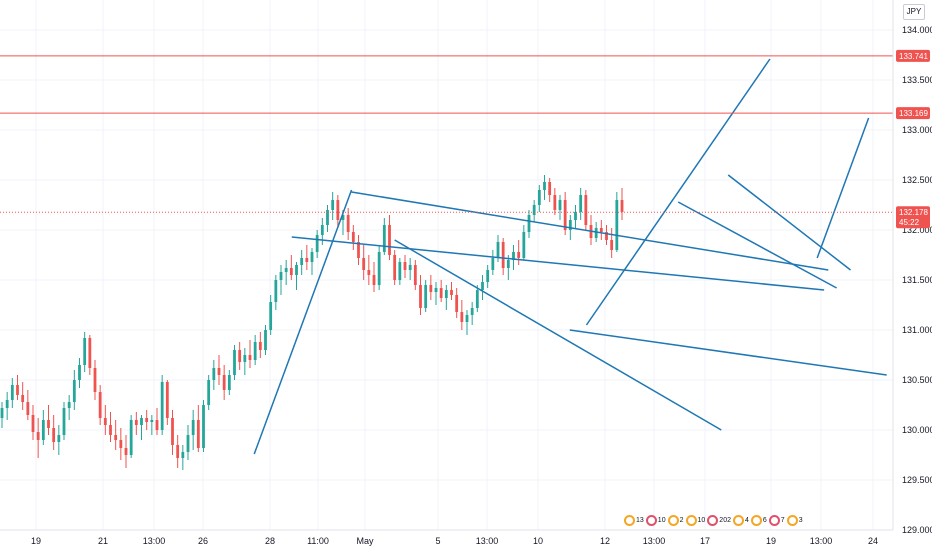 This screenshot has height=550, width=932. I want to click on event-count: 4, so click(746, 520).